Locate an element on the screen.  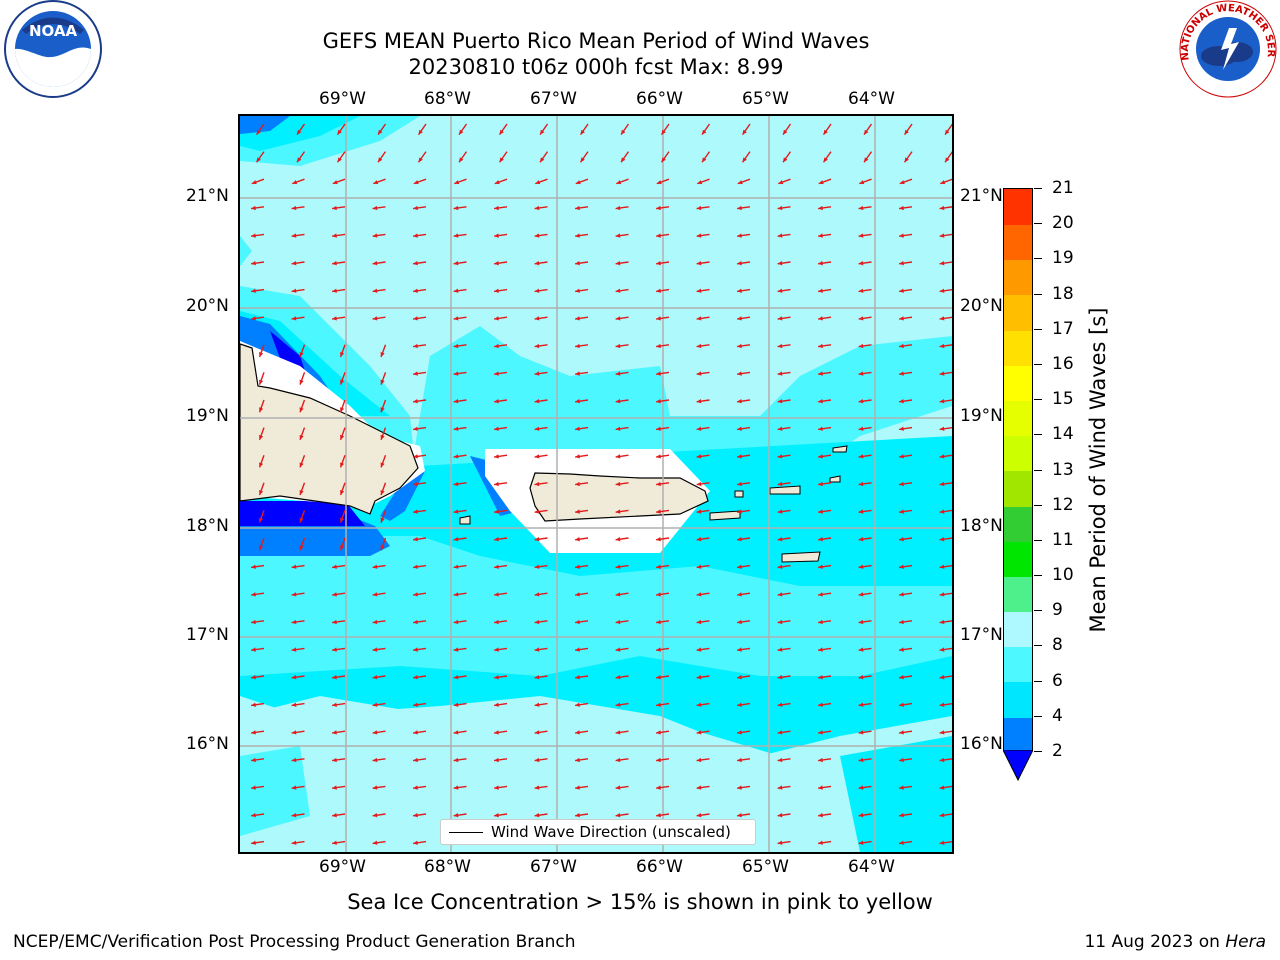
lat-label-left-20n: 20°N is located at coordinates (207, 306).